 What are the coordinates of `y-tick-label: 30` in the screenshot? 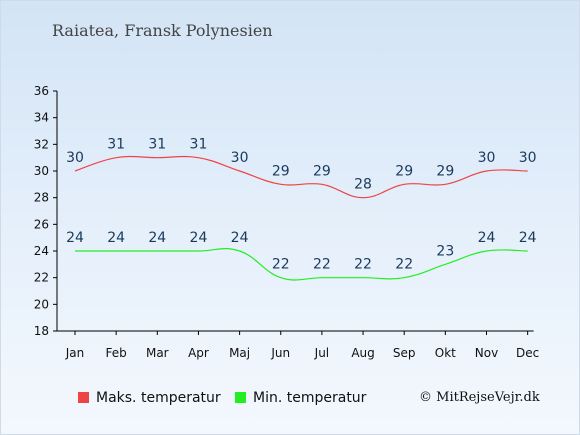 It's located at (41, 171).